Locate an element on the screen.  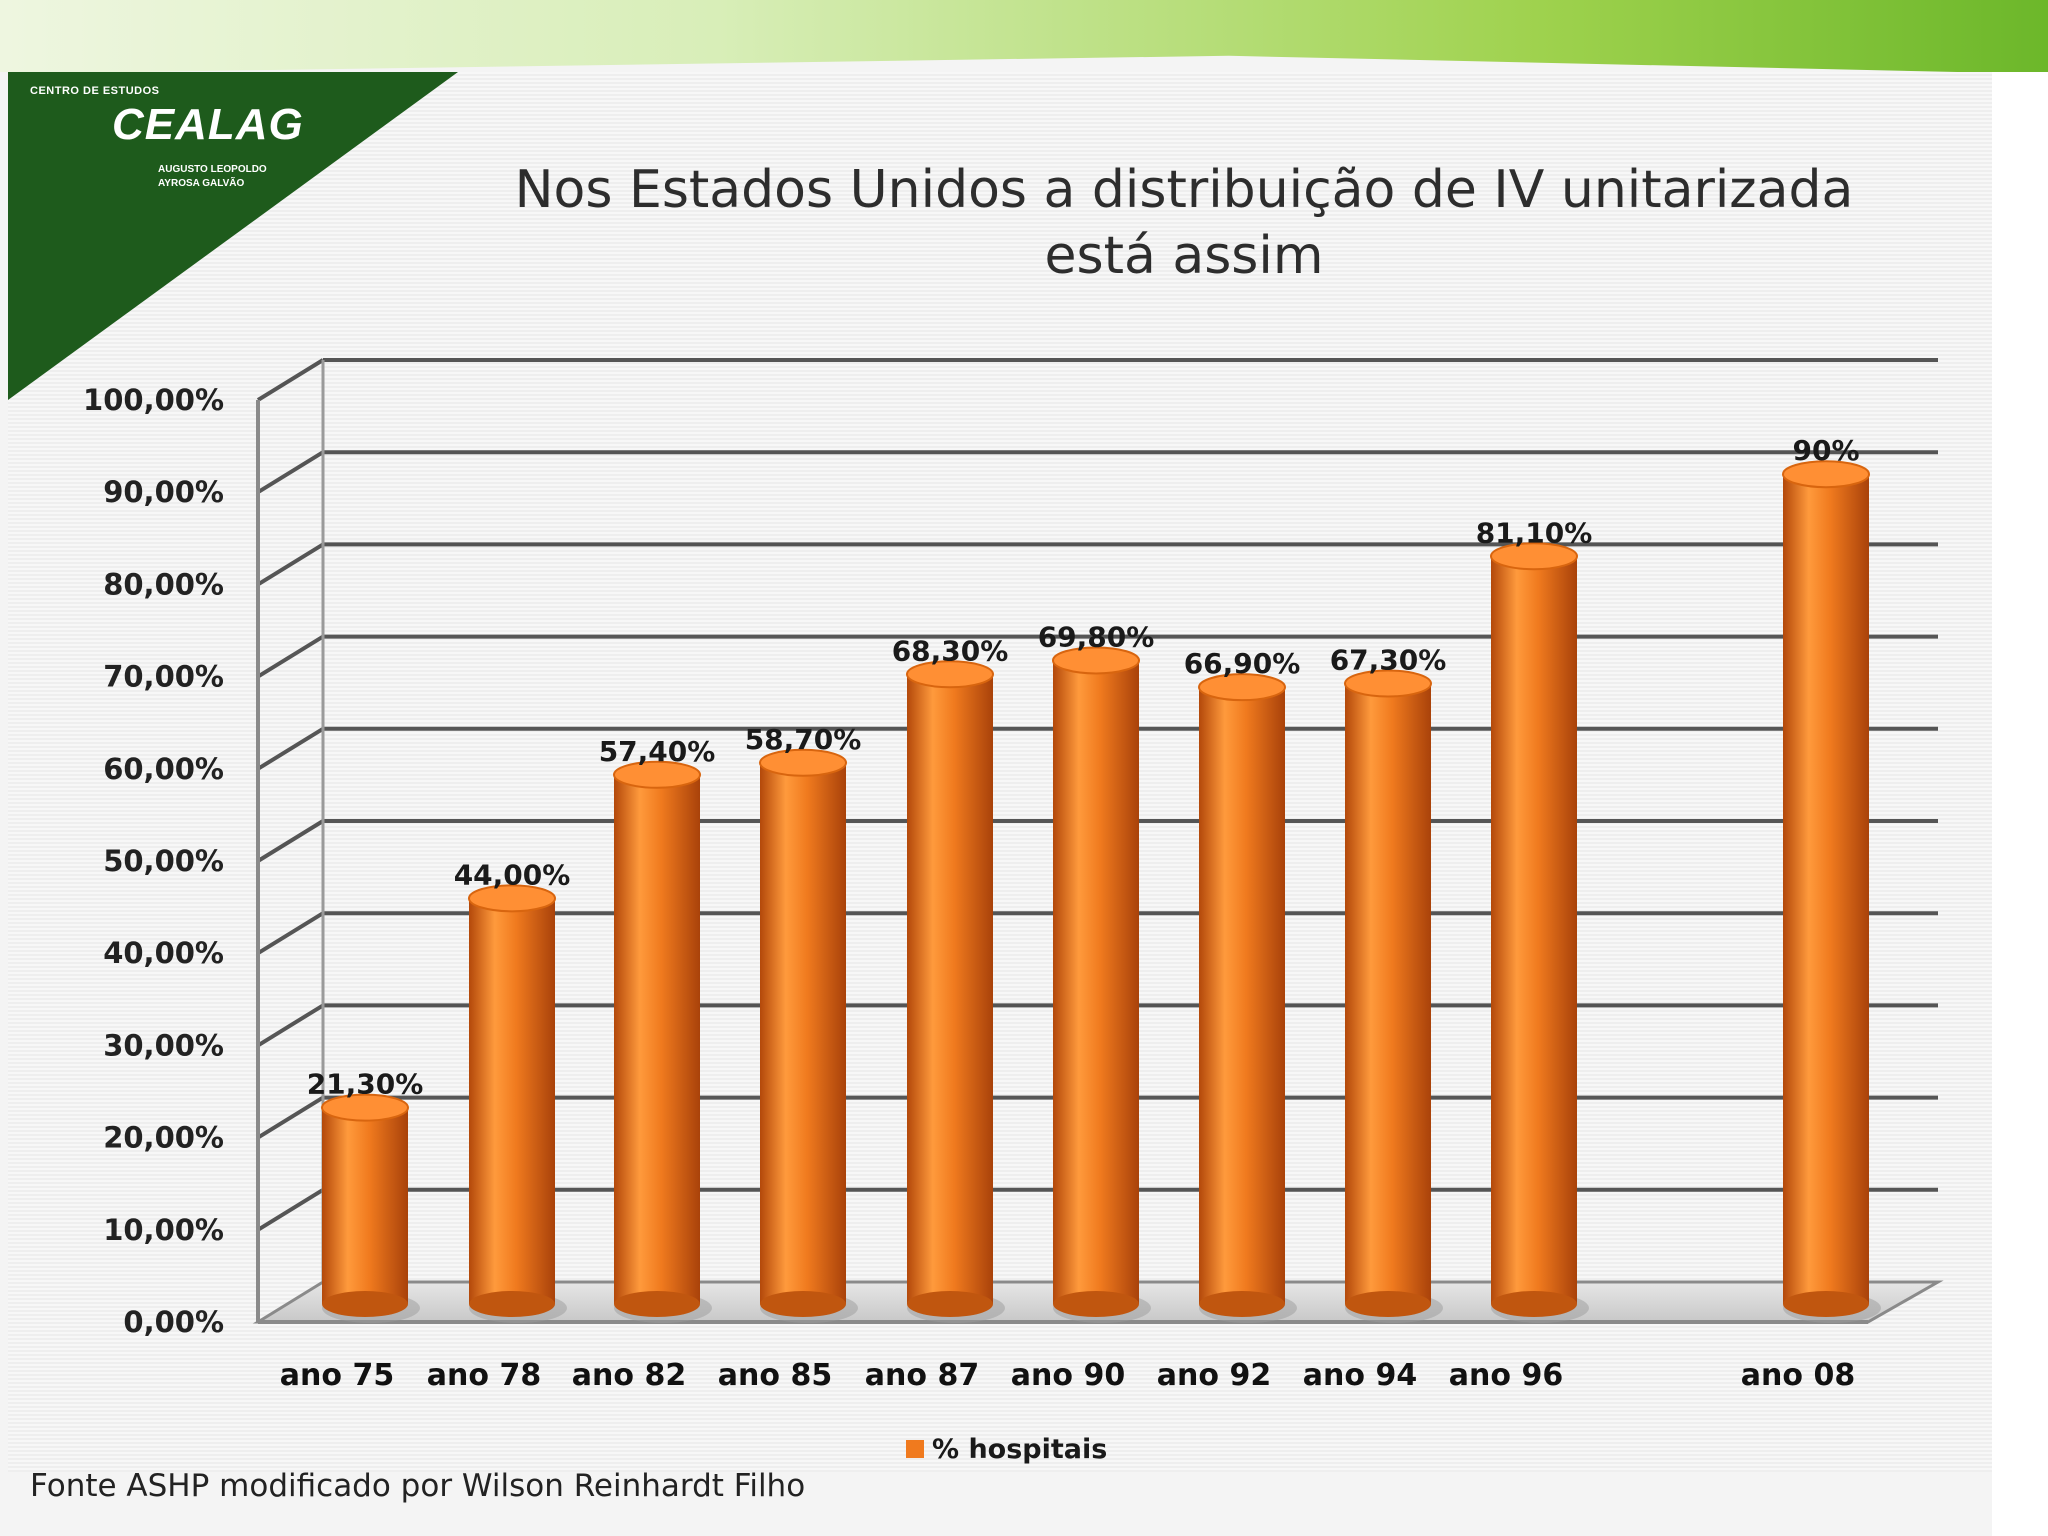
data-label: 44,00% is located at coordinates (512, 874).